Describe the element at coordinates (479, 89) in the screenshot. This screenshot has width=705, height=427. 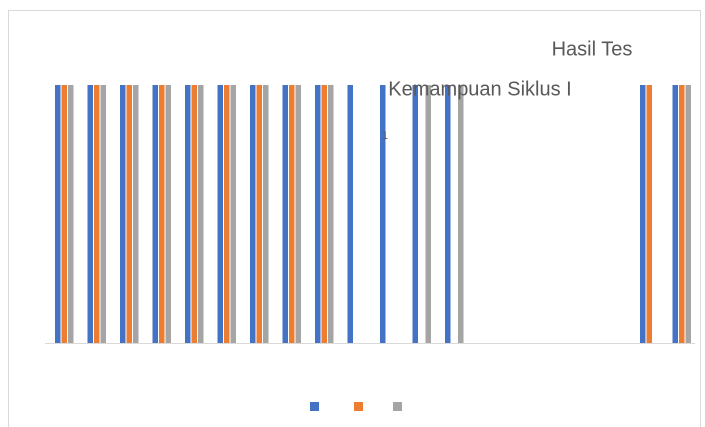
I see `chart-title: Kemampuan Siklus I` at that location.